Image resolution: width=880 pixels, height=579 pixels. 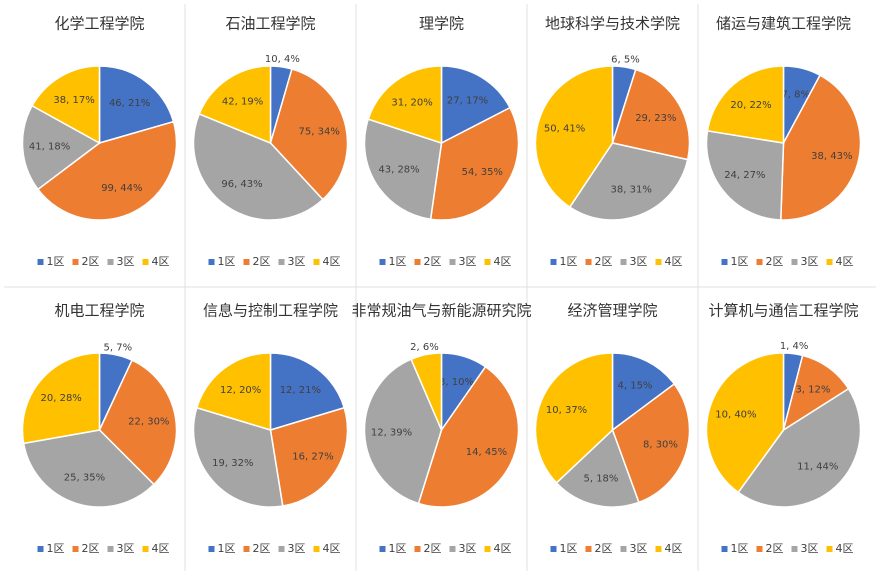 I want to click on data-label: 10, 37%, so click(x=566, y=410).